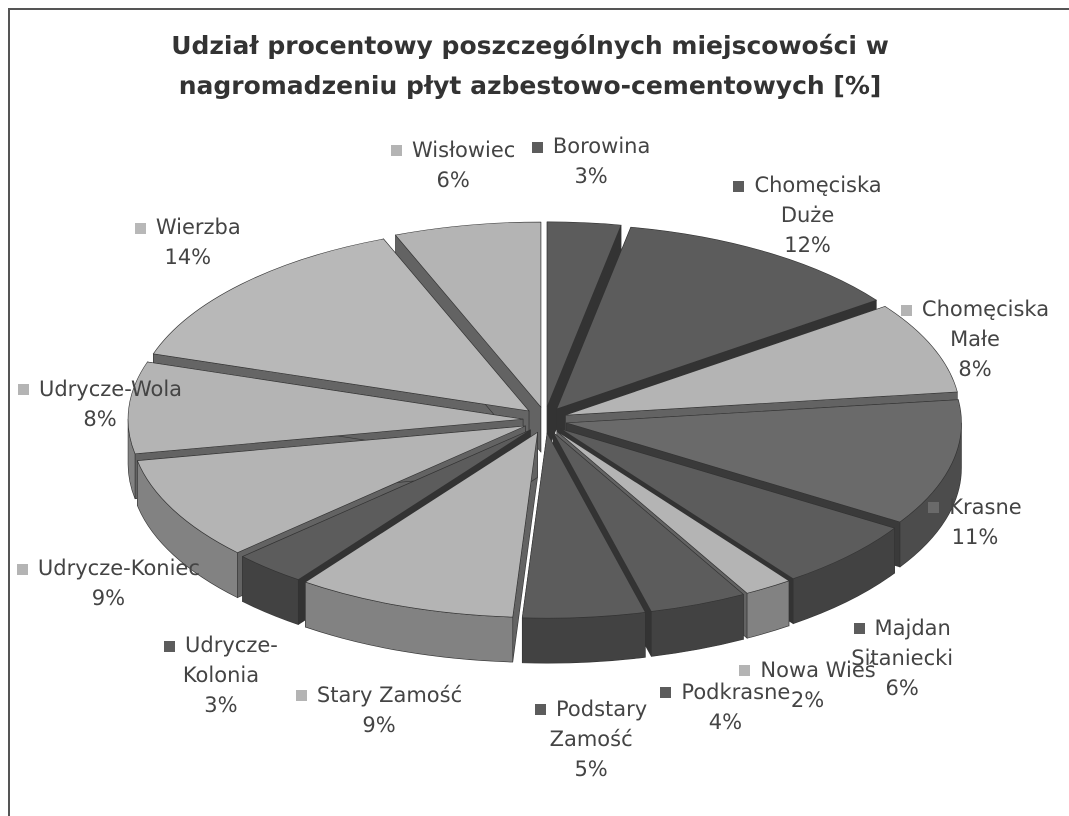 The image size is (1069, 816). I want to click on value-label: 14%, so click(188, 257).